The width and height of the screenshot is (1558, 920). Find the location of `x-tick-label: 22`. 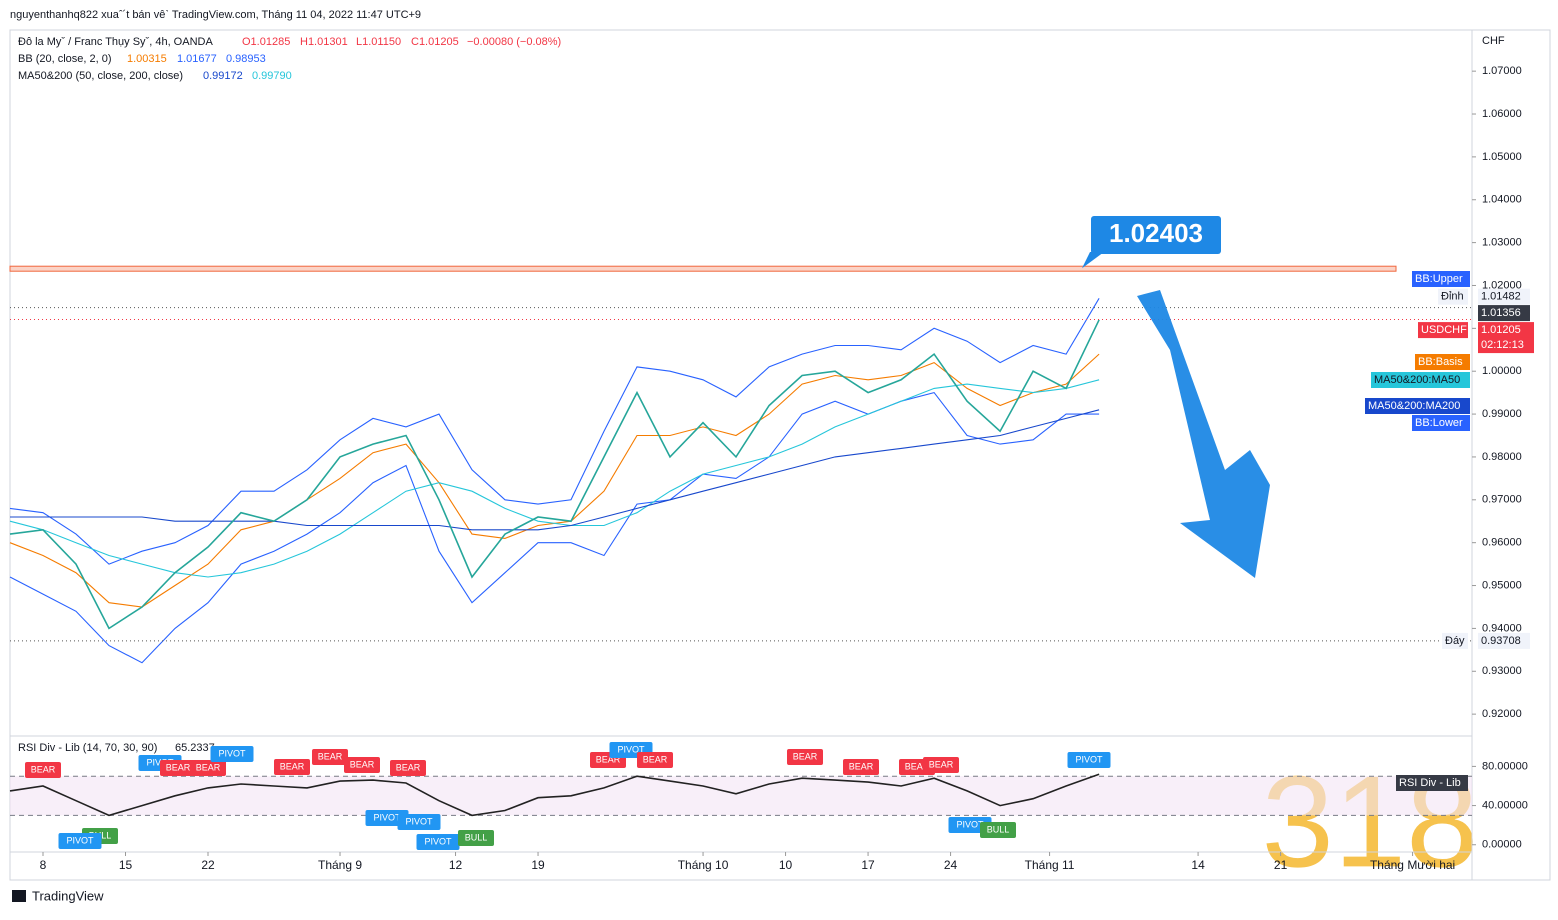

x-tick-label: 22 is located at coordinates (208, 865).